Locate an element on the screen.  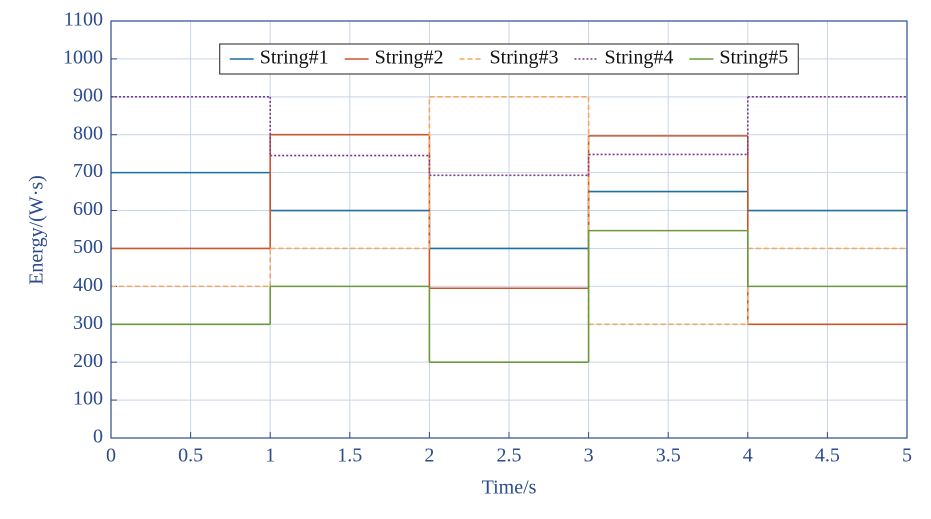
y-tick-label: 100 is located at coordinates (88, 399).